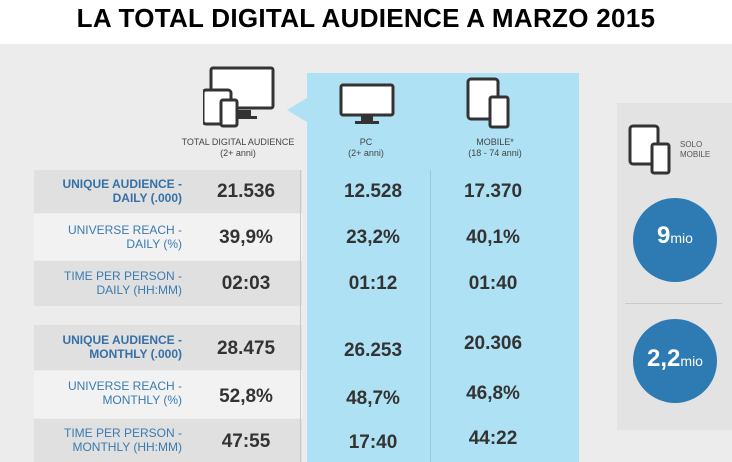 Image resolution: width=732 pixels, height=462 pixels. What do you see at coordinates (493, 343) in the screenshot?
I see `cell-mobile-monthly-audience: 20.306` at bounding box center [493, 343].